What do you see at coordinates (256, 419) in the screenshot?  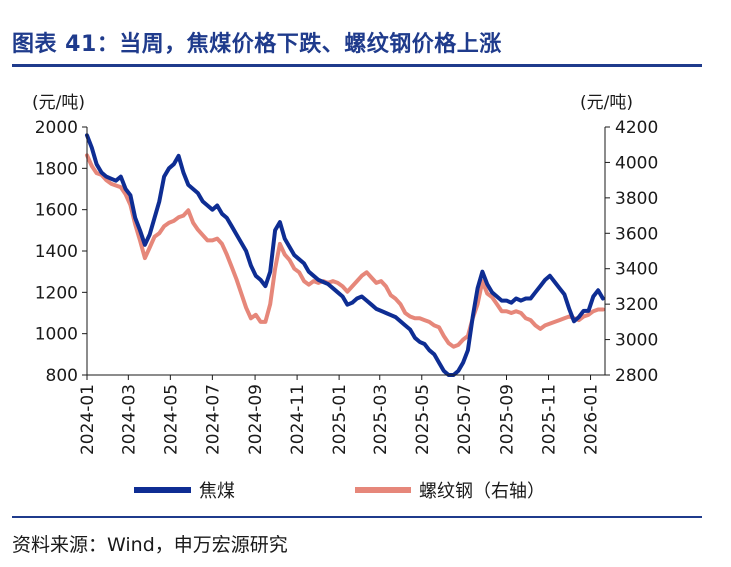 I see `x-tick-label: 2024-09` at bounding box center [256, 419].